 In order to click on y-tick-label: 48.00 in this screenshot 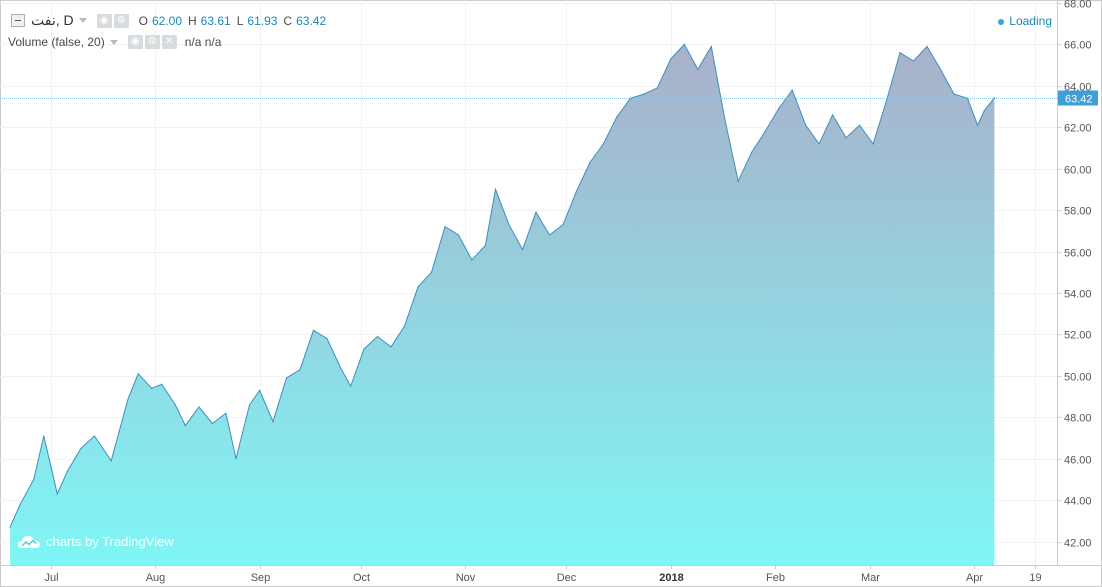, I will do `click(1078, 419)`.